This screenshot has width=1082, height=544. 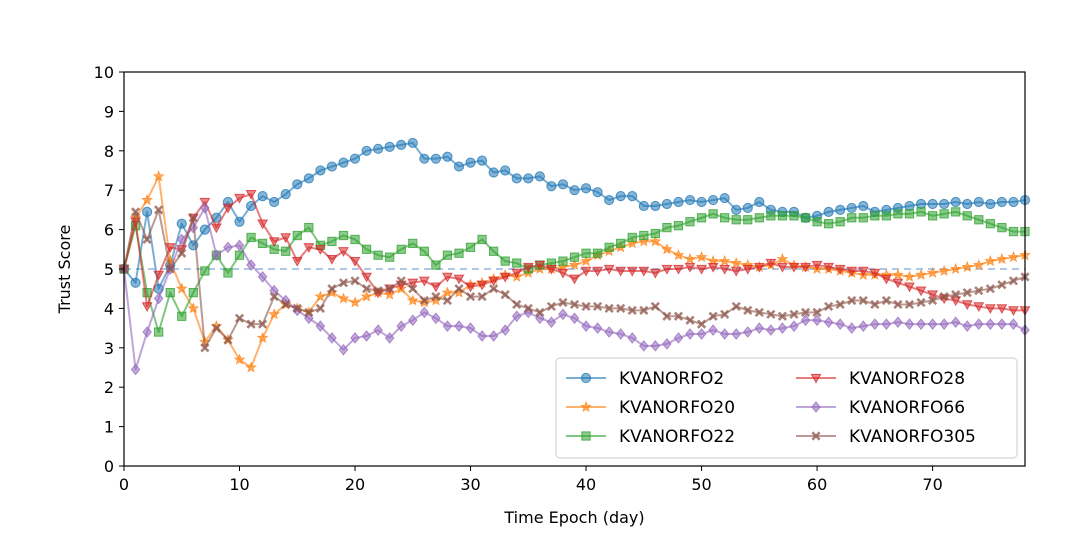 What do you see at coordinates (64, 270) in the screenshot?
I see `y-axis-label: Trust Score` at bounding box center [64, 270].